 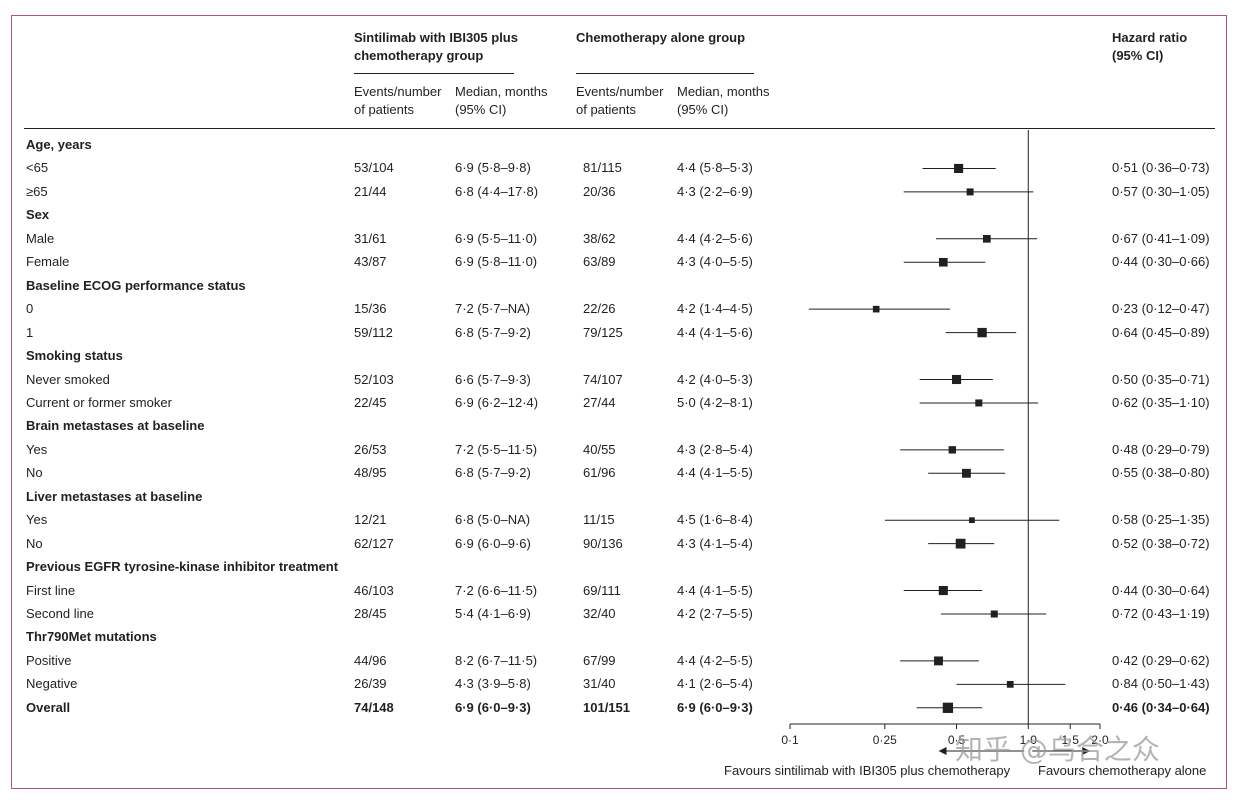 I want to click on median-b-cell: 4·1 (2·6–5·4), so click(x=715, y=683).